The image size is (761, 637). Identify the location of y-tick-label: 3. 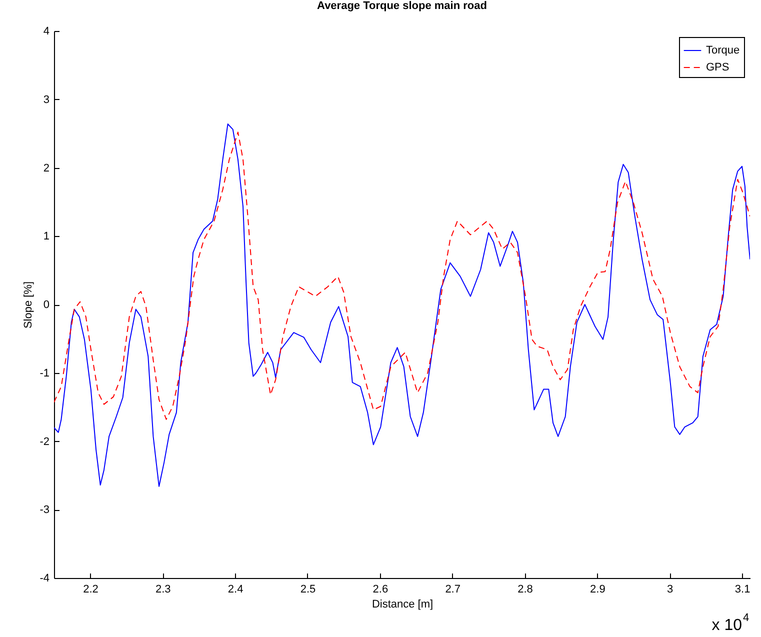
(46, 100).